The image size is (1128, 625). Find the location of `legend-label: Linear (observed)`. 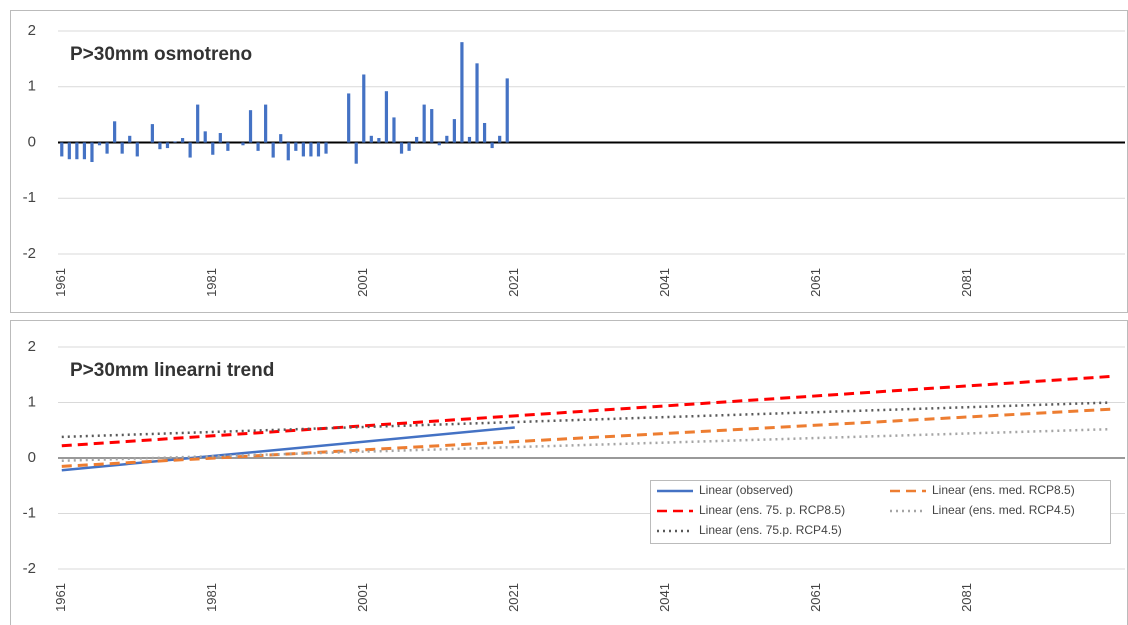

legend-label: Linear (observed) is located at coordinates (746, 490).